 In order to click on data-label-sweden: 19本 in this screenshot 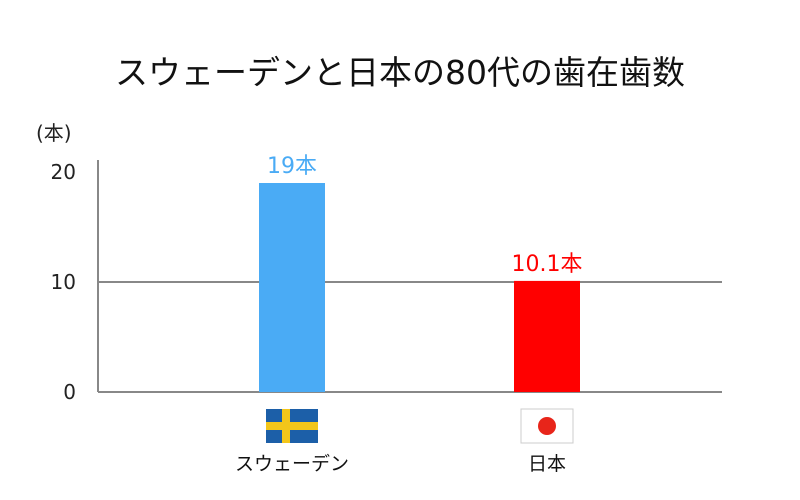, I will do `click(292, 166)`.